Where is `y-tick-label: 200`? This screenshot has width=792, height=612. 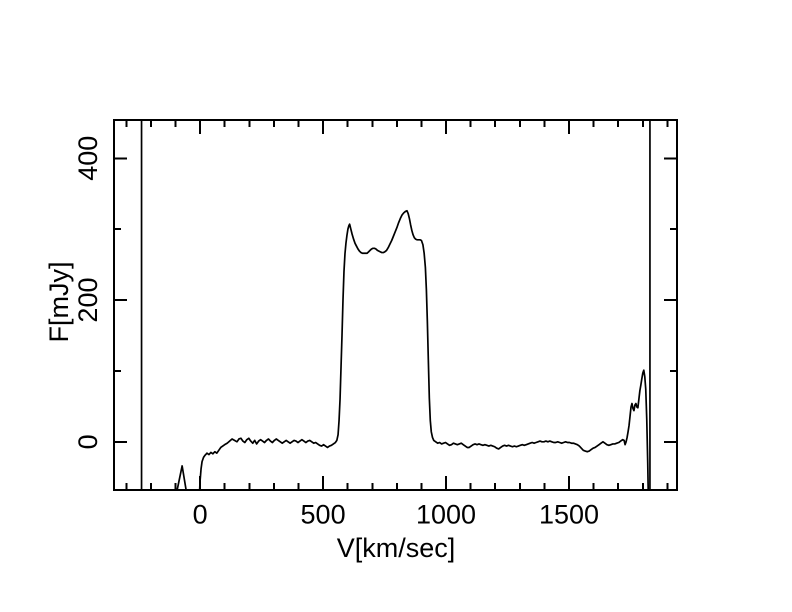
y-tick-label: 200 is located at coordinates (88, 300).